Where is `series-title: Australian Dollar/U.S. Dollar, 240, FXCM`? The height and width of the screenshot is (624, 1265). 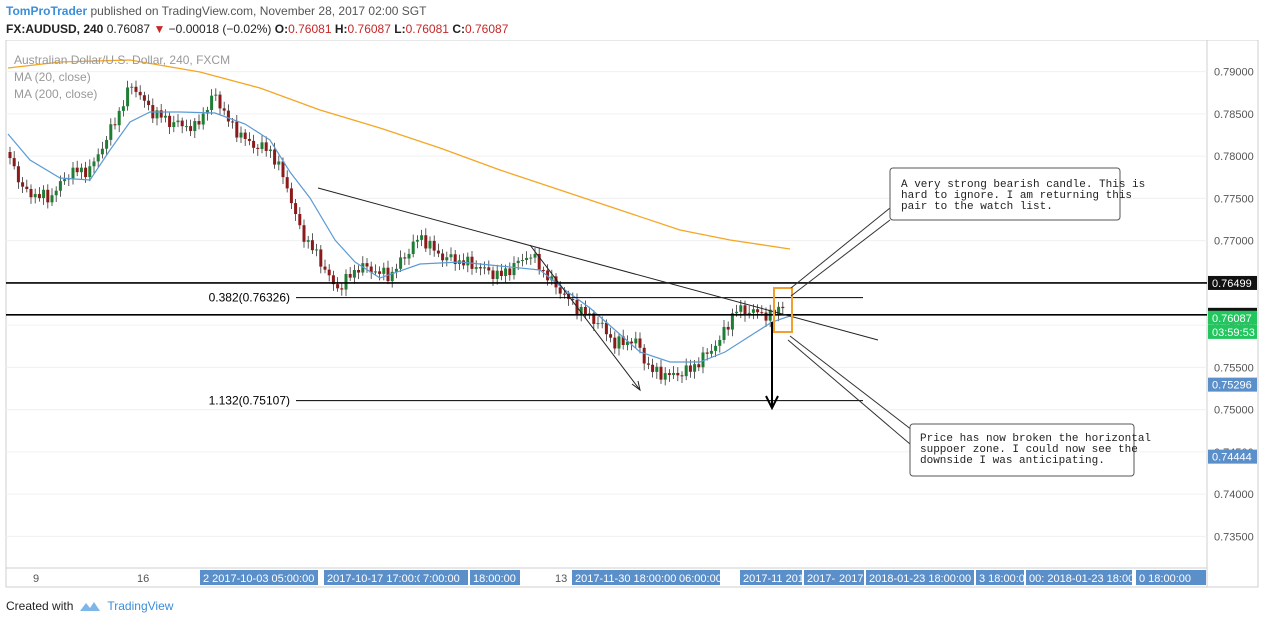
series-title: Australian Dollar/U.S. Dollar, 240, FXCM is located at coordinates (122, 60).